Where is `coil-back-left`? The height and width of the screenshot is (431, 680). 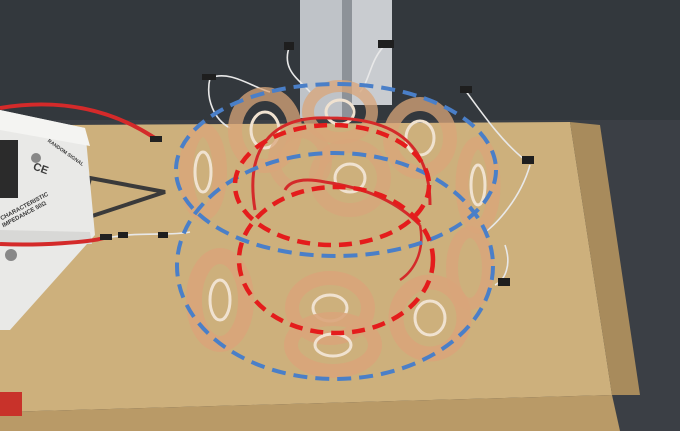
coil-back-left is located at coordinates (203, 172).